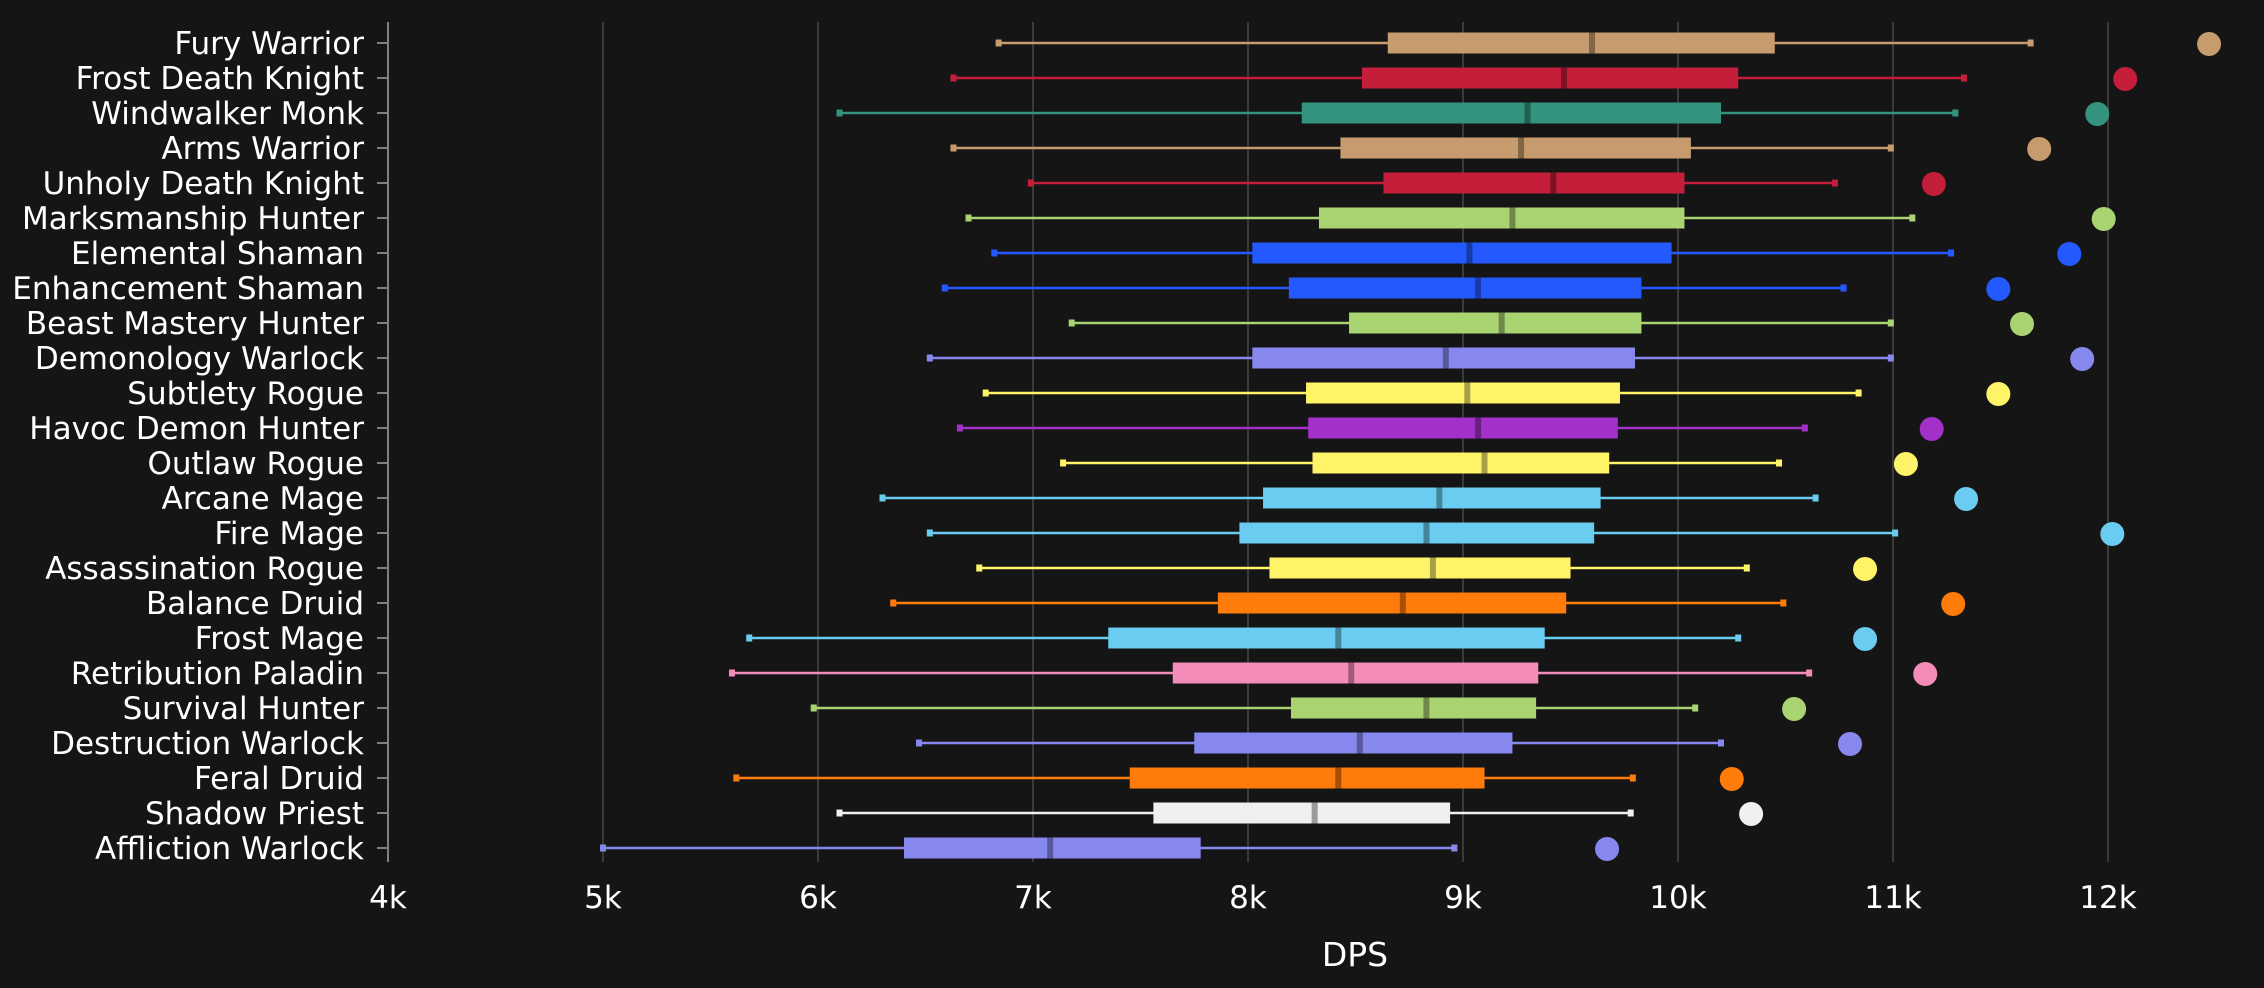  What do you see at coordinates (193, 219) in the screenshot?
I see `category-label: Marksmanship Hunter` at bounding box center [193, 219].